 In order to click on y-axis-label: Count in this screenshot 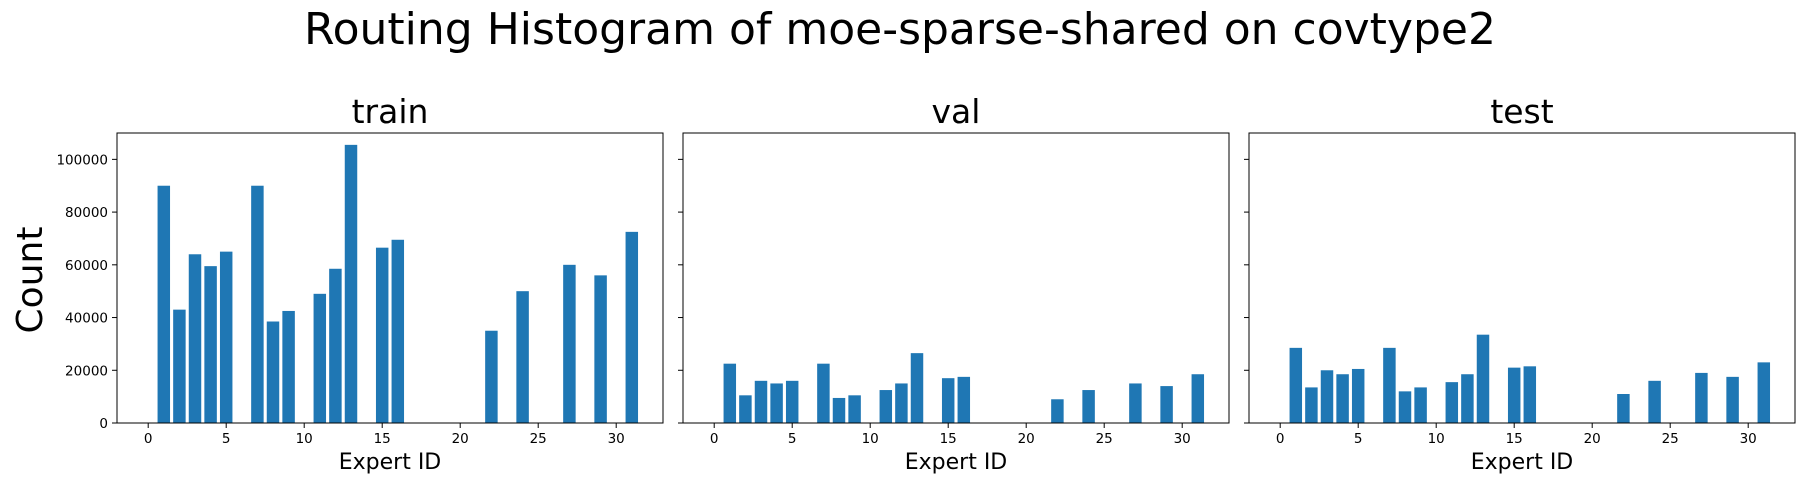, I will do `click(30, 280)`.